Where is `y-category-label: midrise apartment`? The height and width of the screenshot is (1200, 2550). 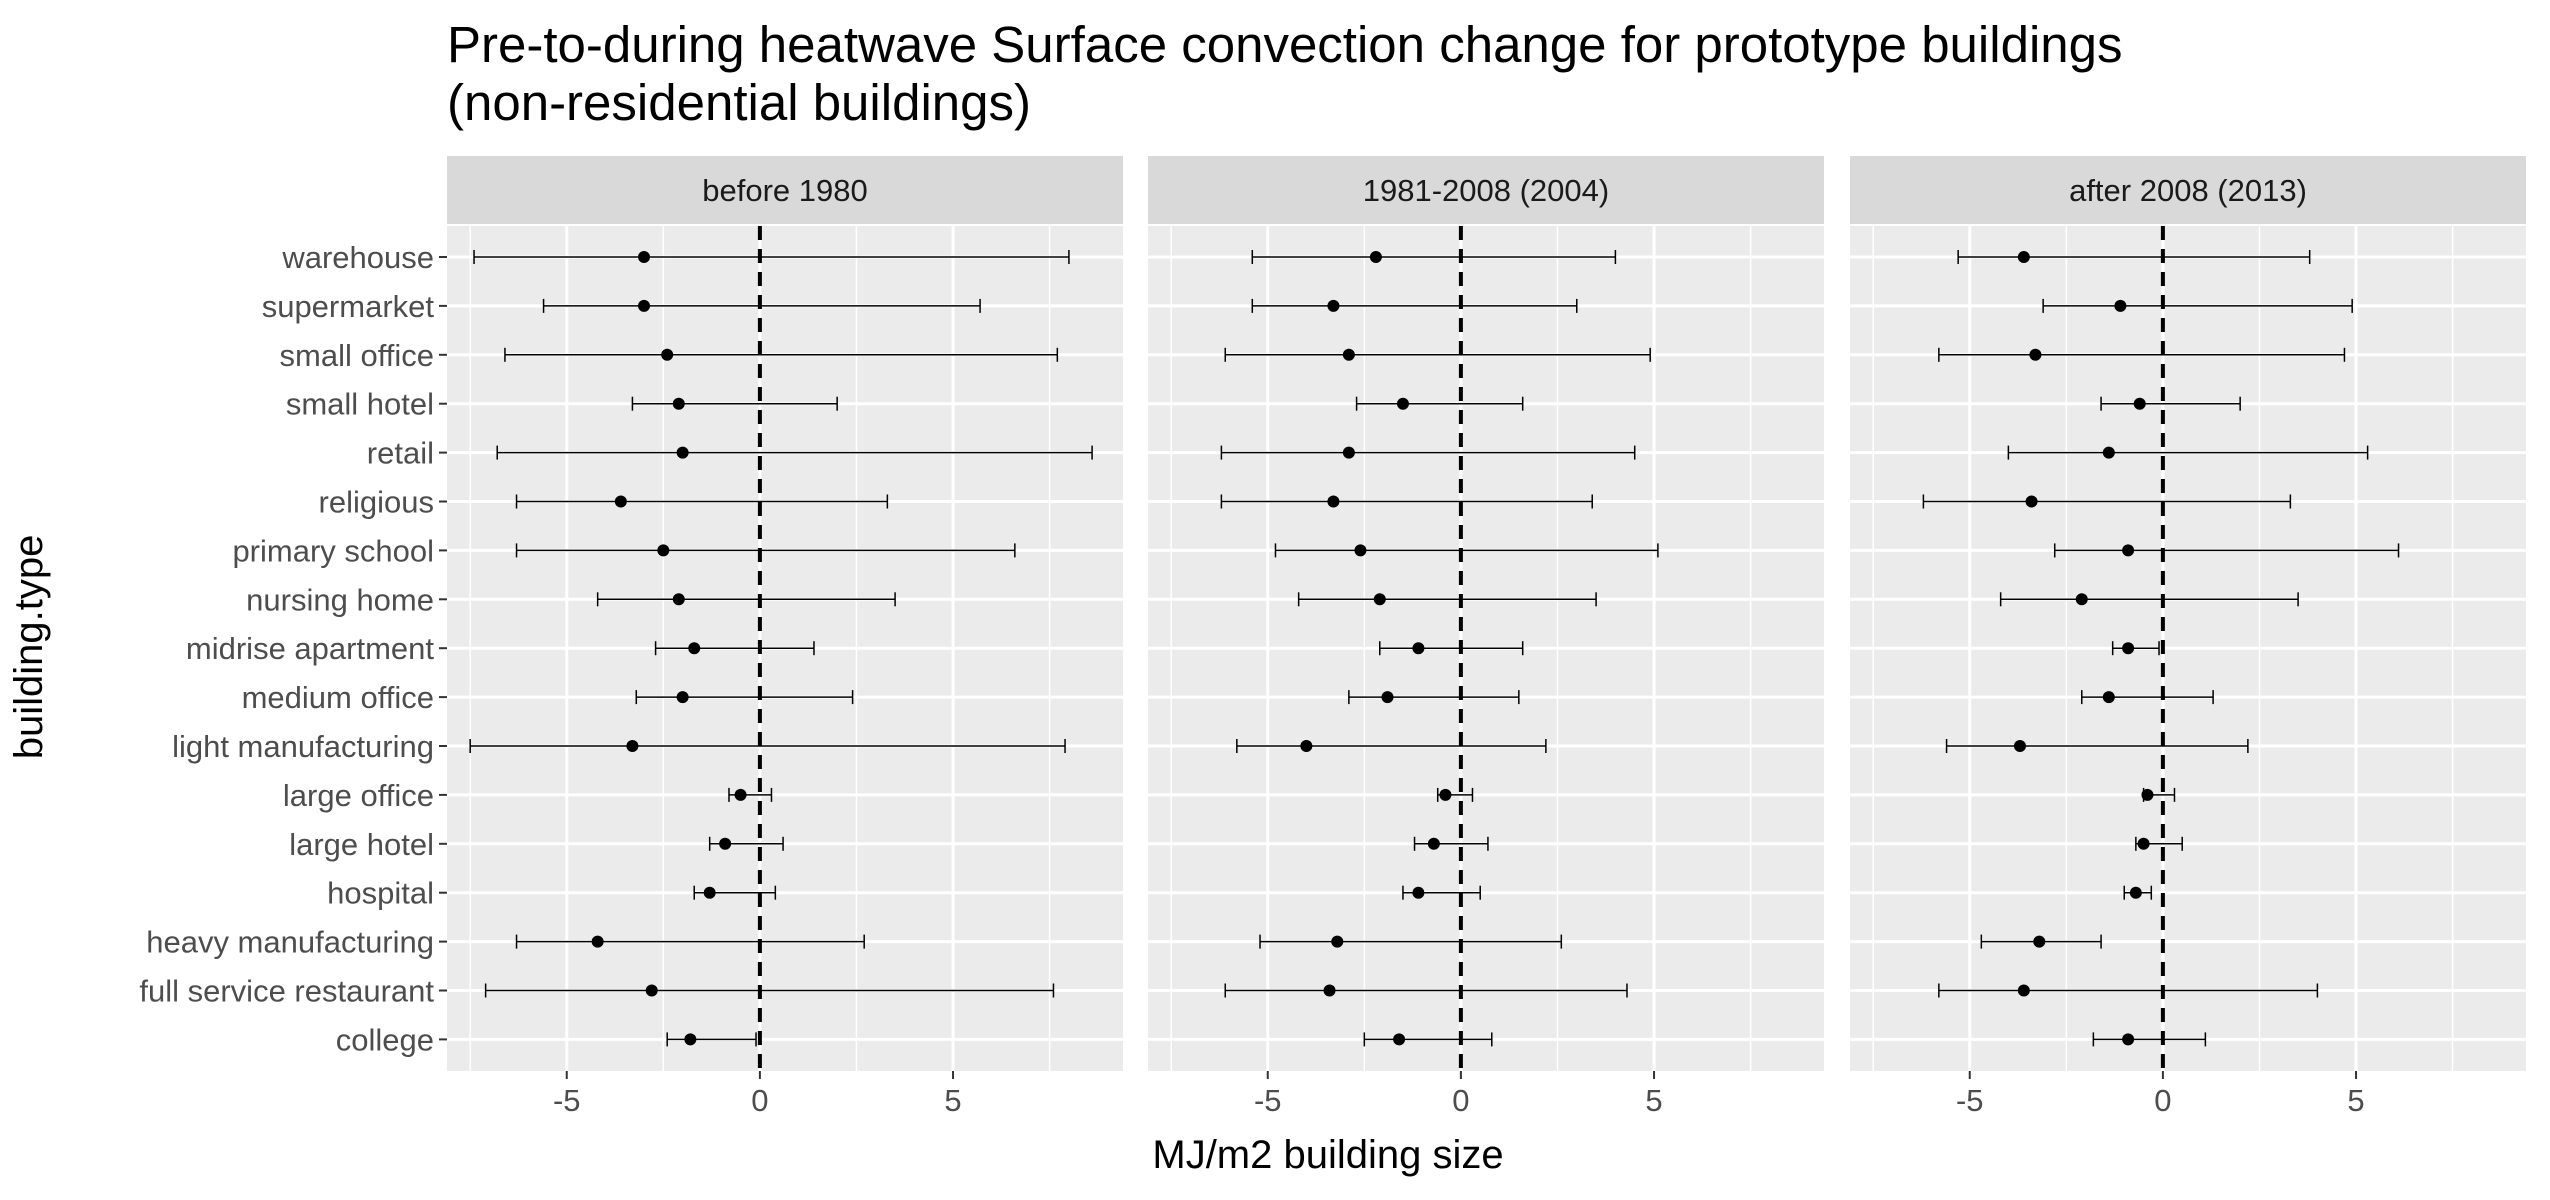 y-category-label: midrise apartment is located at coordinates (310, 648).